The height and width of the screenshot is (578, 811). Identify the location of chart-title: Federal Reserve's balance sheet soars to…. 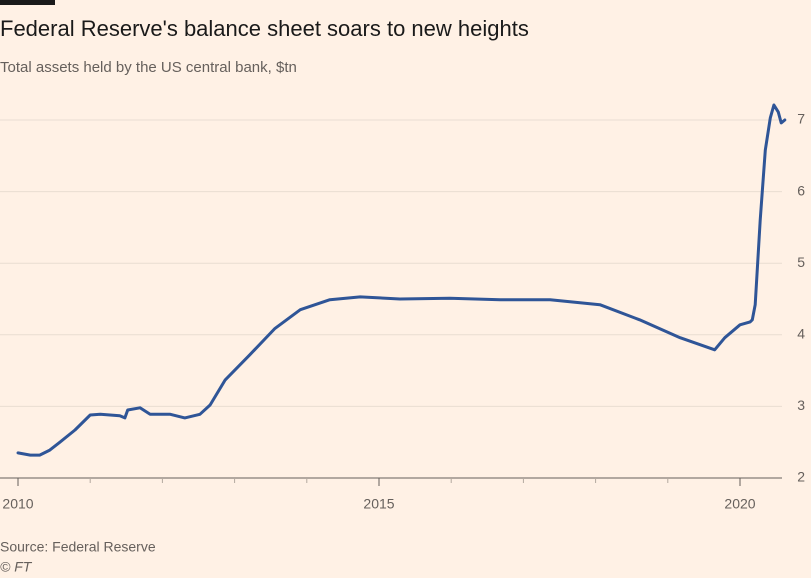
(264, 28).